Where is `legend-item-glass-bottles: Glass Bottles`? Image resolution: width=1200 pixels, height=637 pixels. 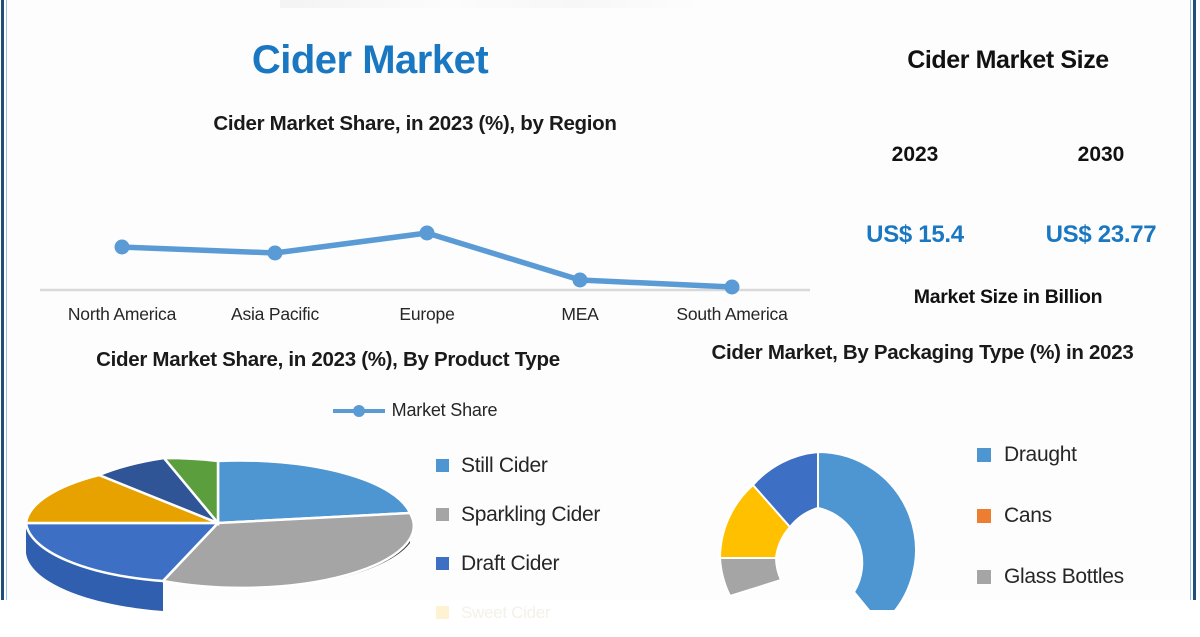
legend-item-glass-bottles: Glass Bottles is located at coordinates (1084, 576).